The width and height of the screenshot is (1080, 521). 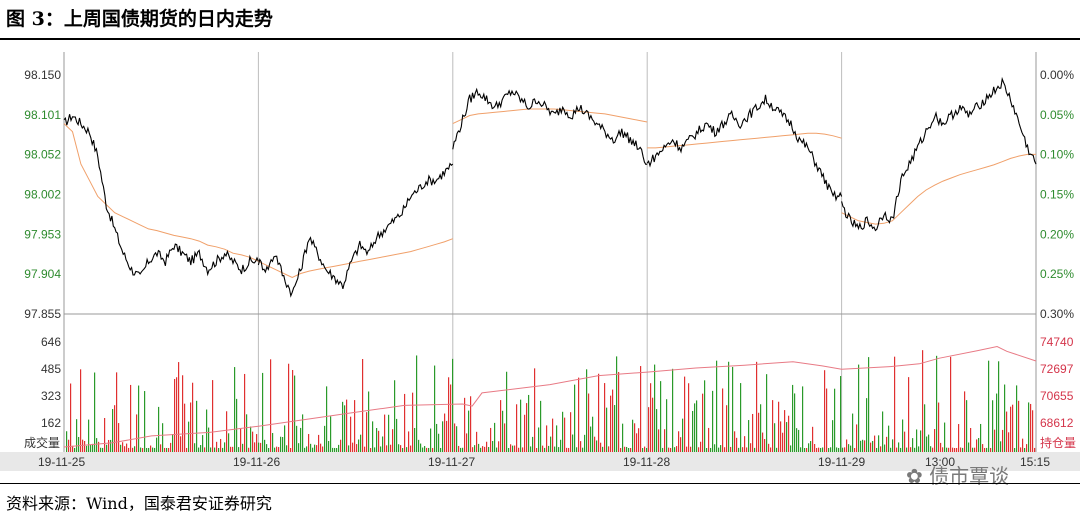 What do you see at coordinates (42, 155) in the screenshot?
I see `price-tick-label: 98.052` at bounding box center [42, 155].